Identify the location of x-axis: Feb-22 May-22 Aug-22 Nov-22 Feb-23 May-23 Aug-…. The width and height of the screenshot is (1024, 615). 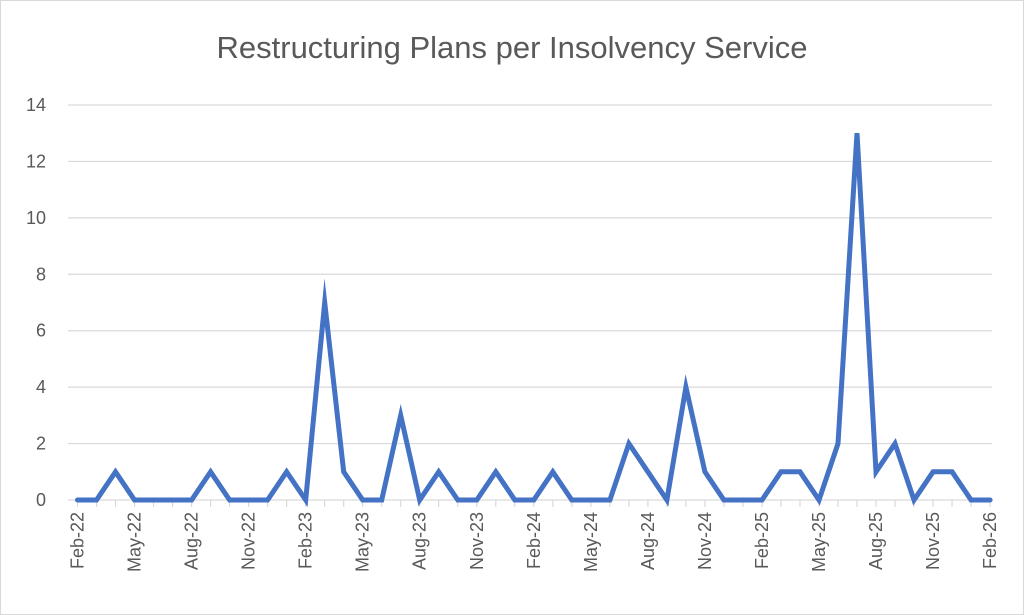
(534, 535).